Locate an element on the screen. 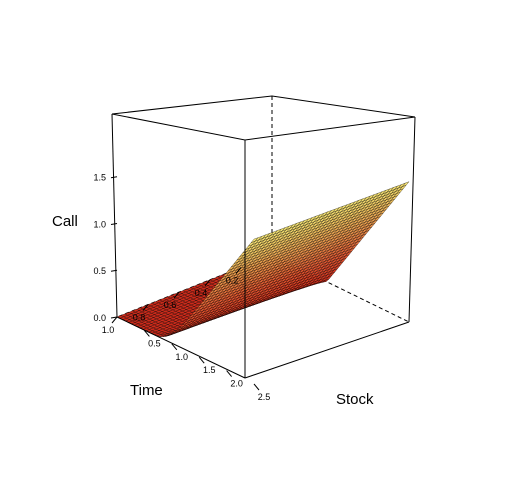 The image size is (519, 491). stock-tick-label: 2.5 is located at coordinates (264, 397).